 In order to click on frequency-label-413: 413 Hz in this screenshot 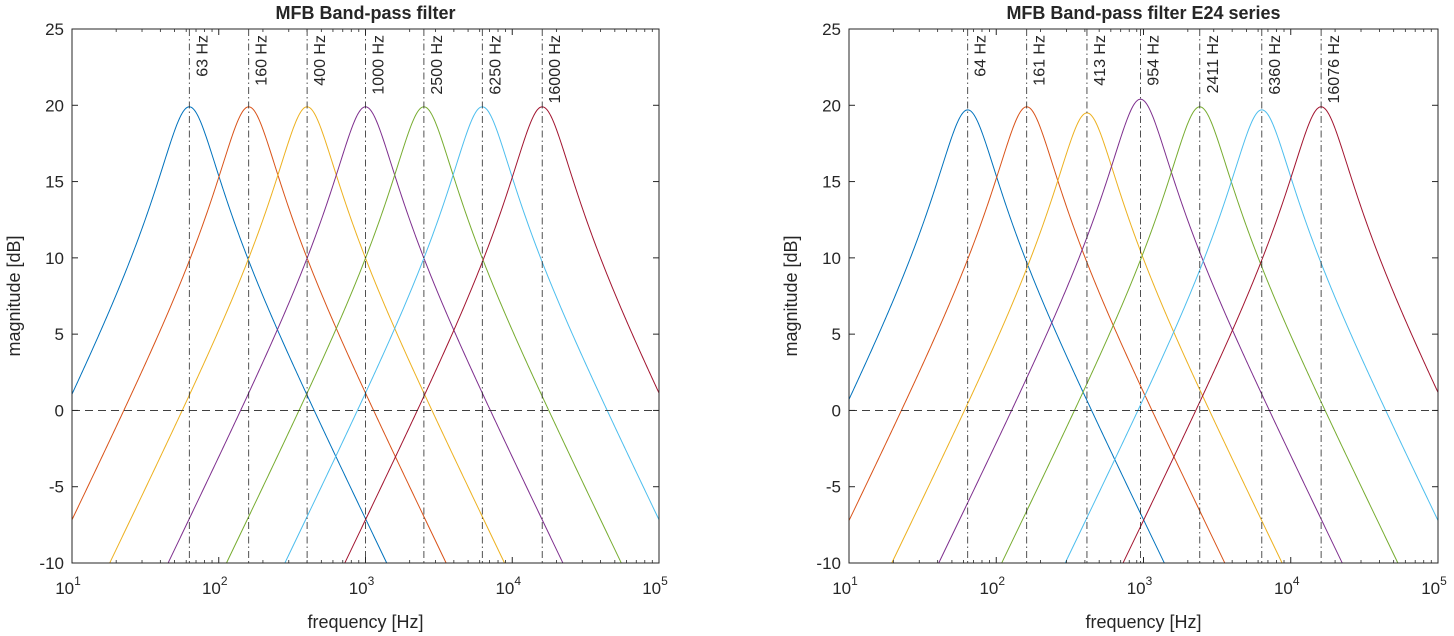, I will do `click(1100, 60)`.